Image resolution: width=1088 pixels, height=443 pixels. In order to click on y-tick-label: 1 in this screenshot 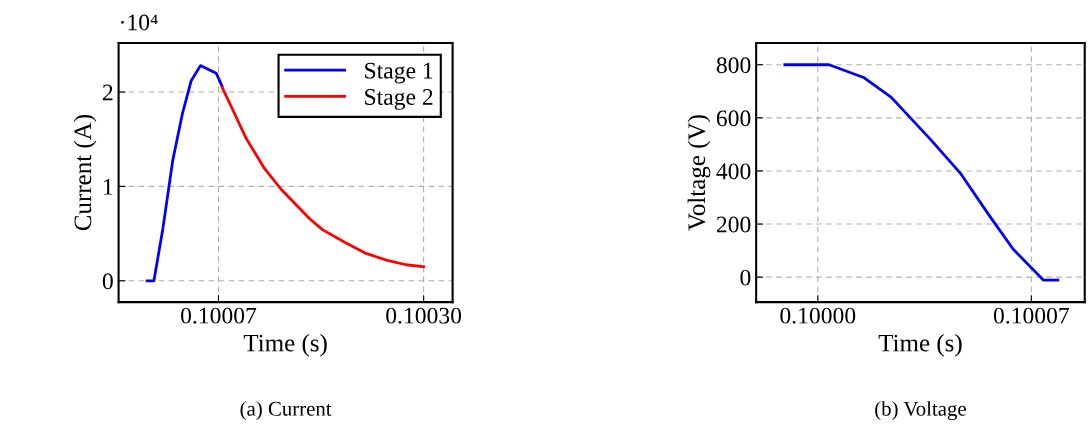, I will do `click(108, 187)`.